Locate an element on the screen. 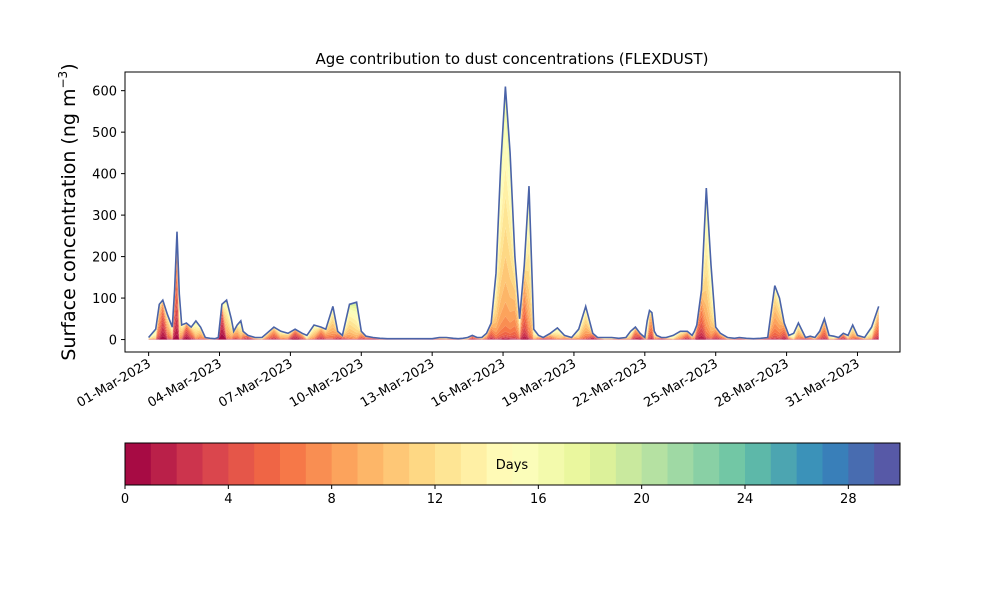 The image size is (1000, 604). colorbar-label: Days is located at coordinates (512, 465).